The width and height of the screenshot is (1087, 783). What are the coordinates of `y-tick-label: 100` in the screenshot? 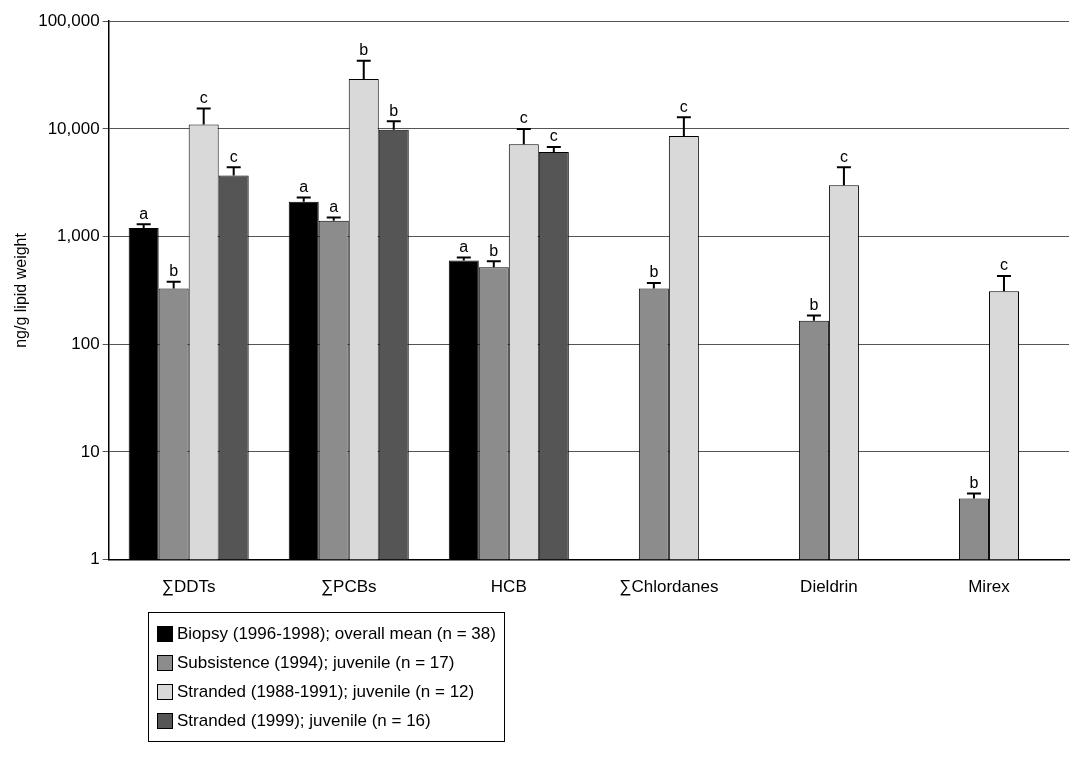 It's located at (85, 343).